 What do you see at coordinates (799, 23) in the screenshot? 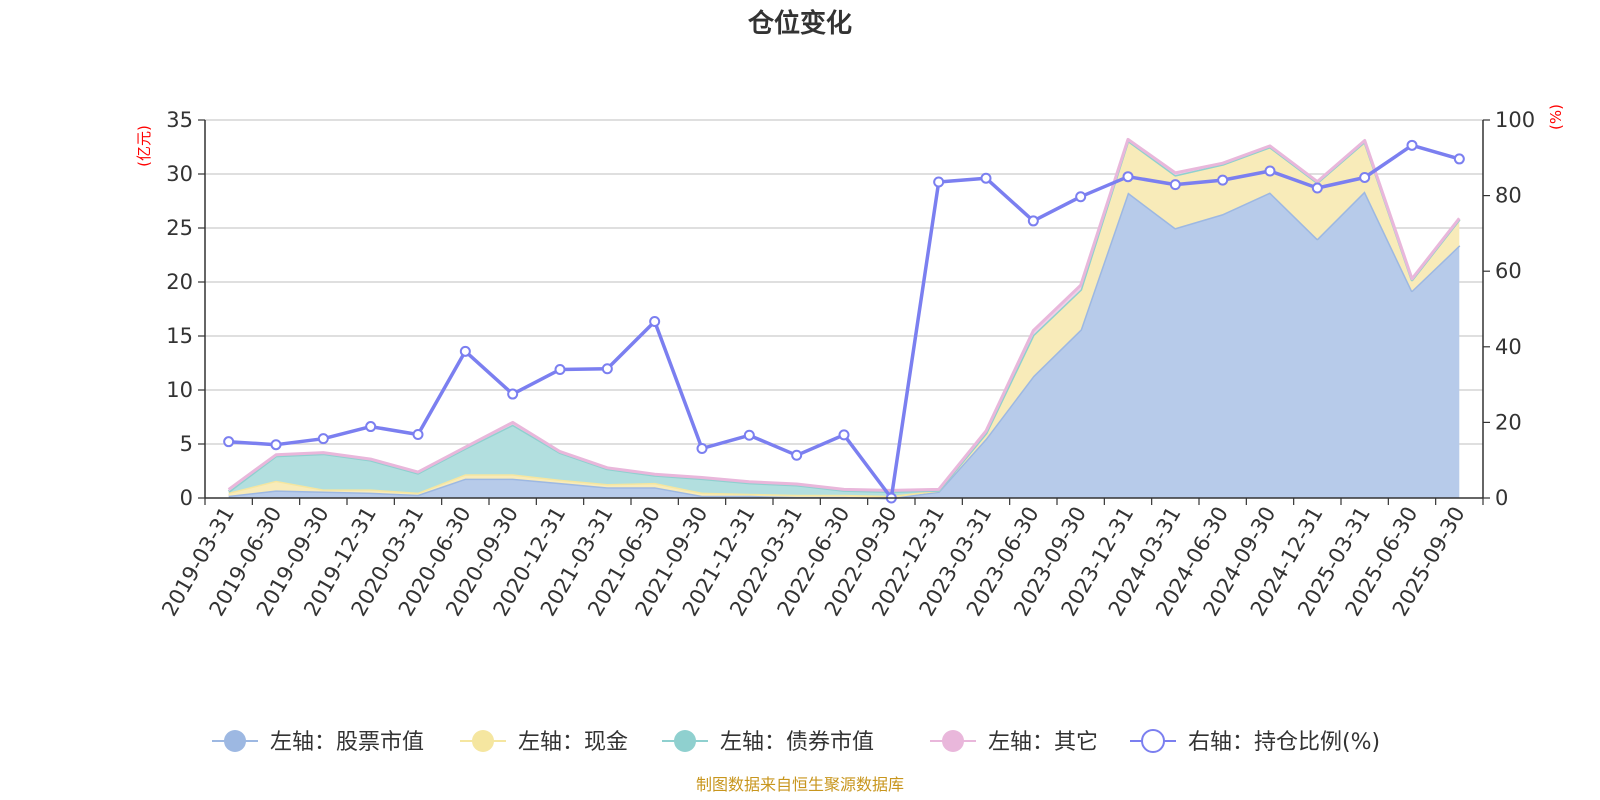
I see `chart-title: 仓位变化` at bounding box center [799, 23].